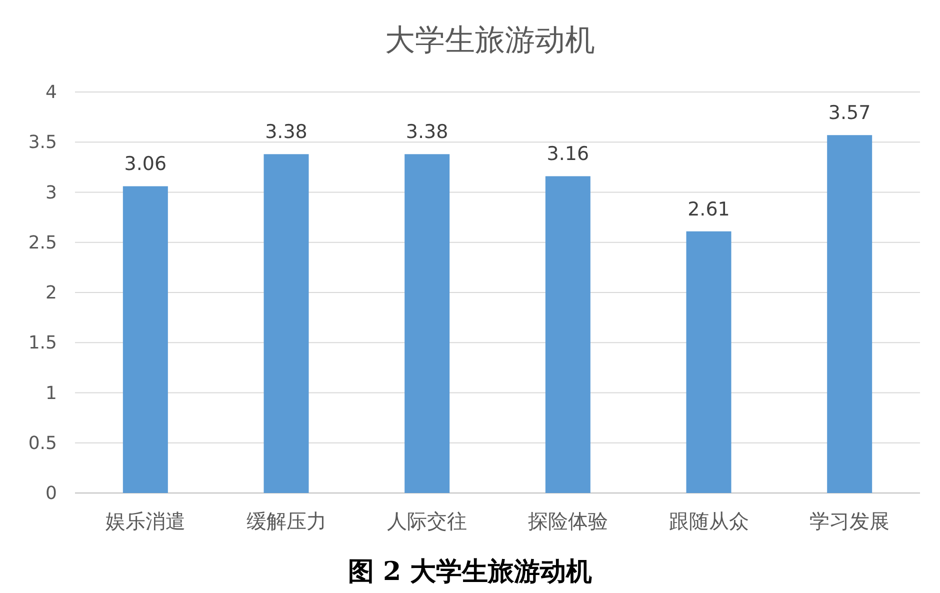 Image resolution: width=940 pixels, height=593 pixels. Describe the element at coordinates (490, 40) in the screenshot. I see `chart-title: 大学生旅游动机` at that location.